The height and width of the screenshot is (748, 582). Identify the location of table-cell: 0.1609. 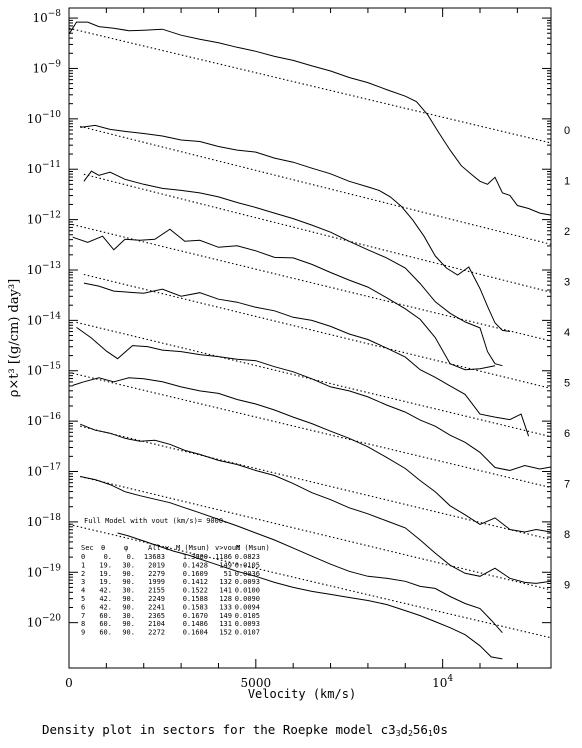
(195, 574).